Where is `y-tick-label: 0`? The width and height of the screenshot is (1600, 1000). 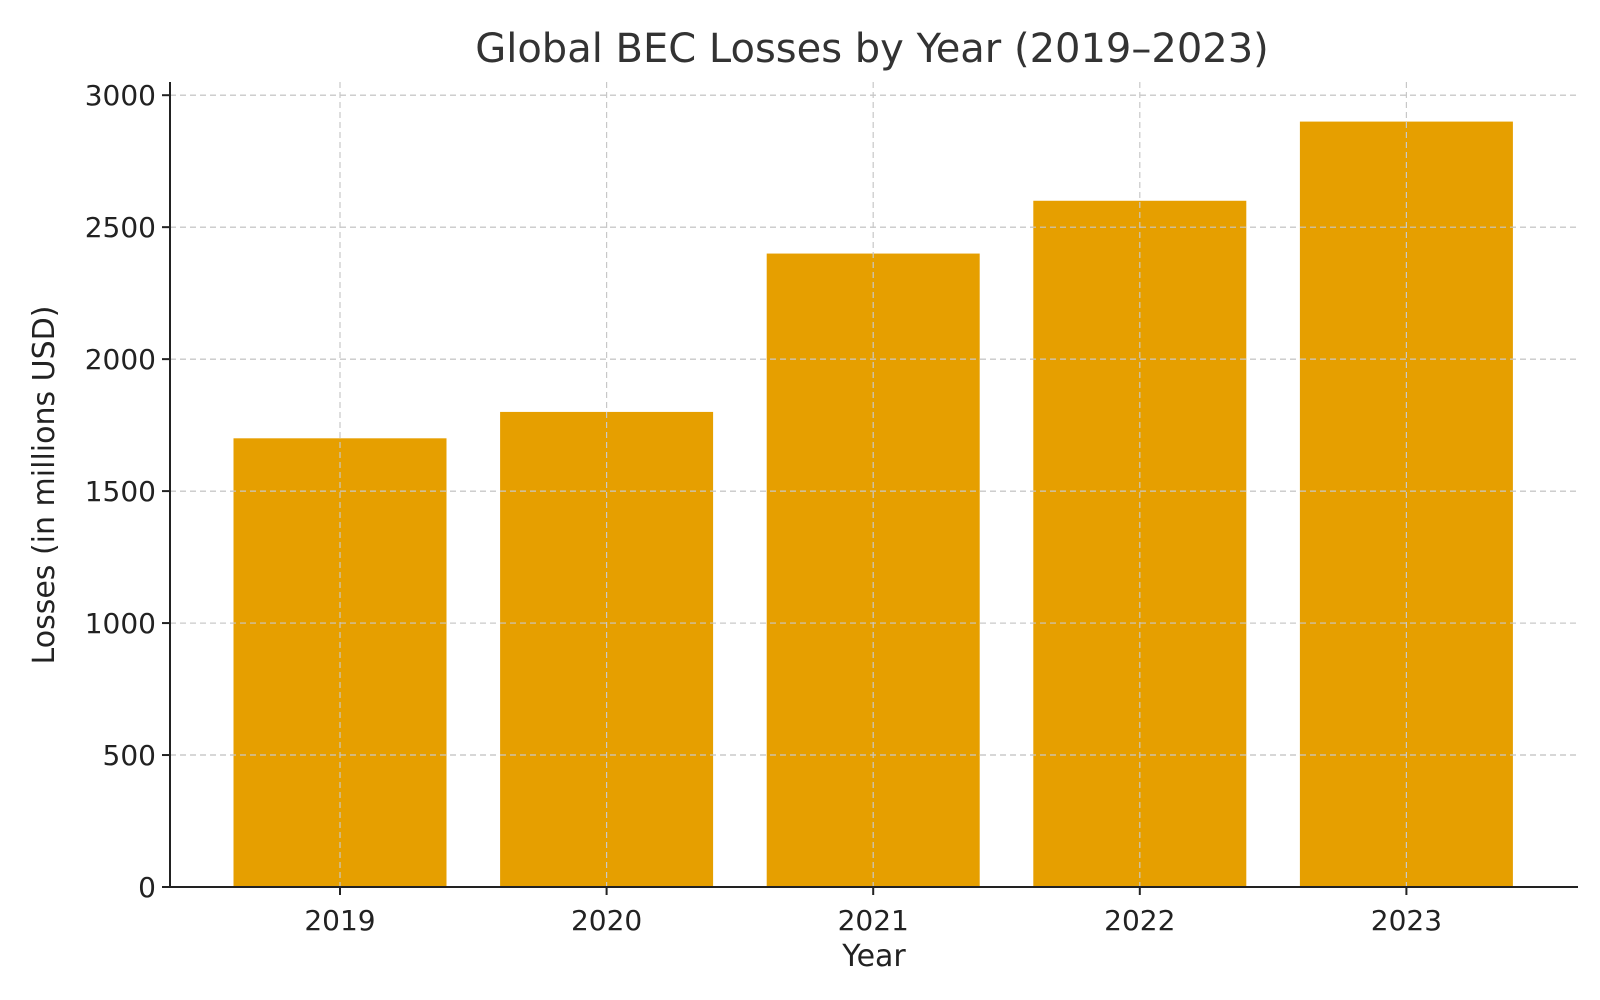
y-tick-label: 0 is located at coordinates (147, 887).